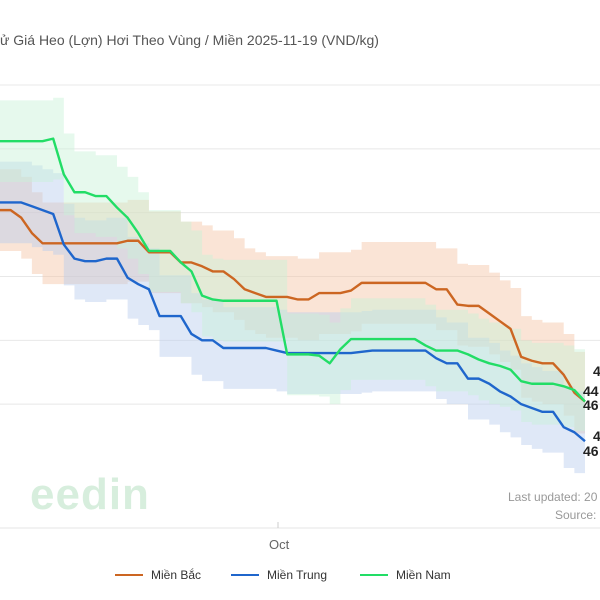 This screenshot has height=600, width=600. Describe the element at coordinates (591, 391) in the screenshot. I see `end-label-mid: 44` at that location.